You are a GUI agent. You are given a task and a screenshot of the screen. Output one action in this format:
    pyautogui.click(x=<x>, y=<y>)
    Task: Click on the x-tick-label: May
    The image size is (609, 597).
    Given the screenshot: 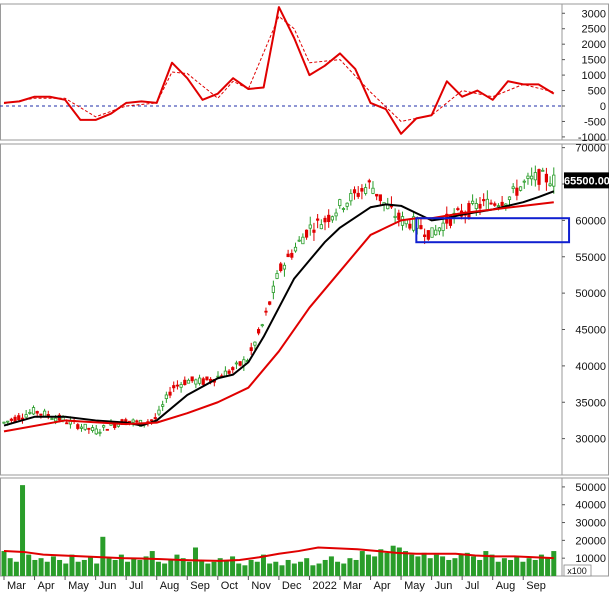 What is the action you would take?
    pyautogui.click(x=414, y=586)
    